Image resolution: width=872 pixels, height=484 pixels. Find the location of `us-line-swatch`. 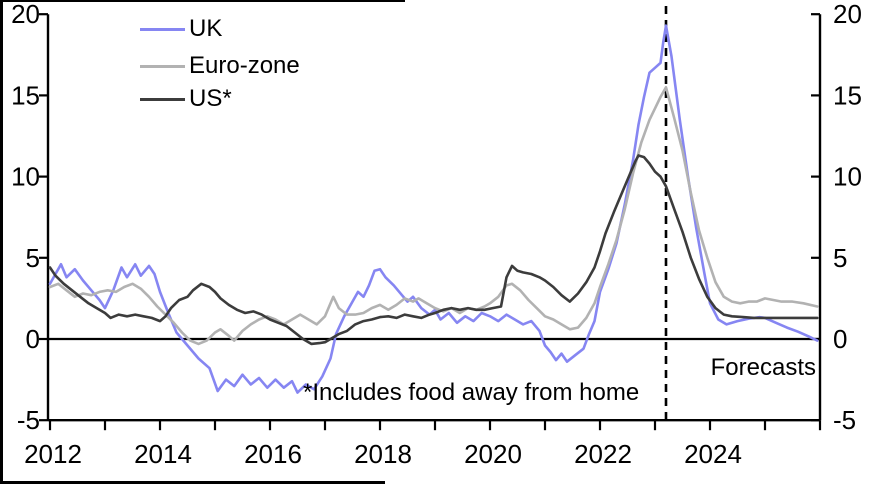

us-line-swatch is located at coordinates (162, 99).